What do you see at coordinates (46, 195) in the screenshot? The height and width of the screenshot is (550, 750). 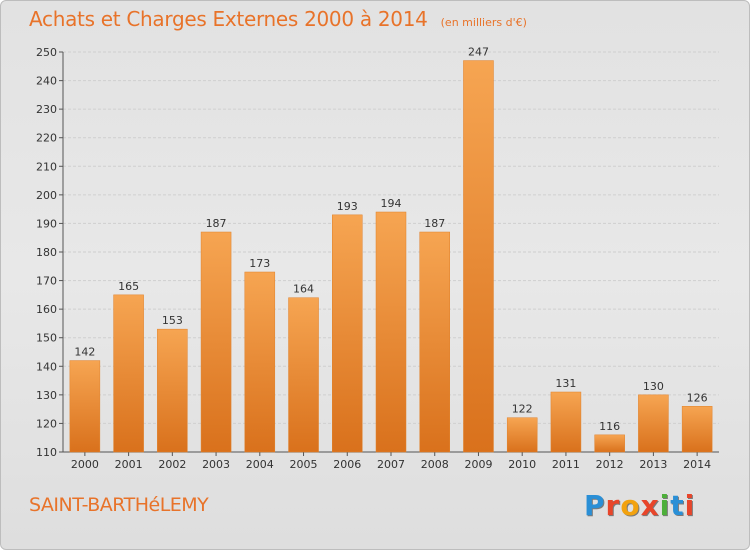 I see `y-tick-label: 200` at bounding box center [46, 195].